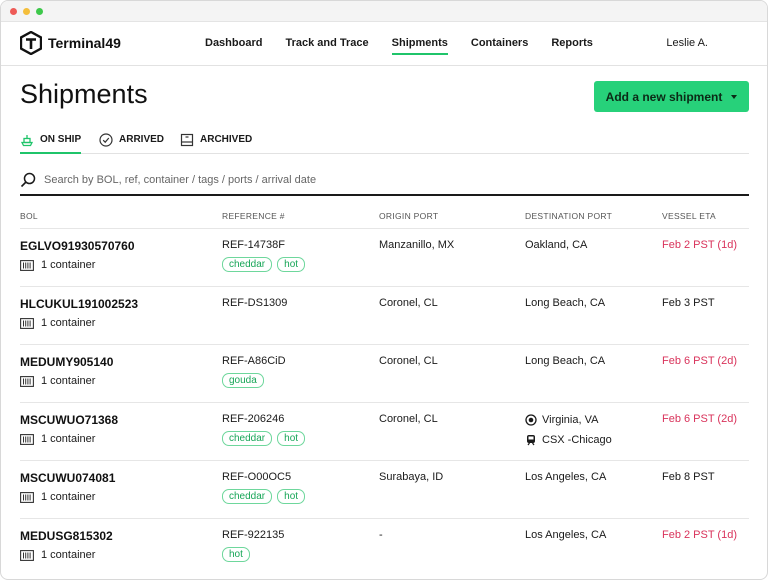  I want to click on maximize-window-dot, so click(39, 11).